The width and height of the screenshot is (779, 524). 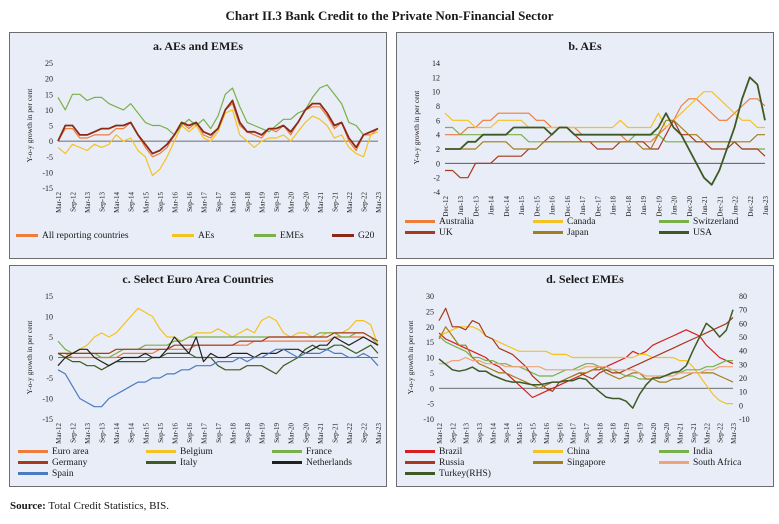 I want to click on legend-item: Germany, so click(x=52, y=463).